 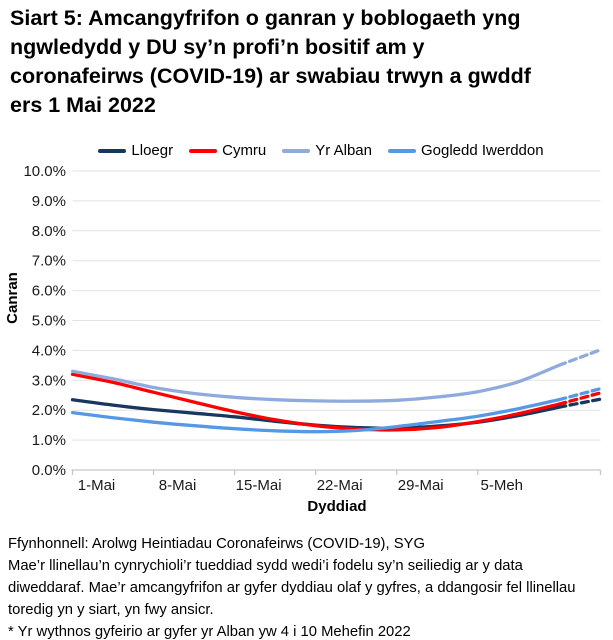 What do you see at coordinates (49, 321) in the screenshot?
I see `y-tick-label: 5.0%` at bounding box center [49, 321].